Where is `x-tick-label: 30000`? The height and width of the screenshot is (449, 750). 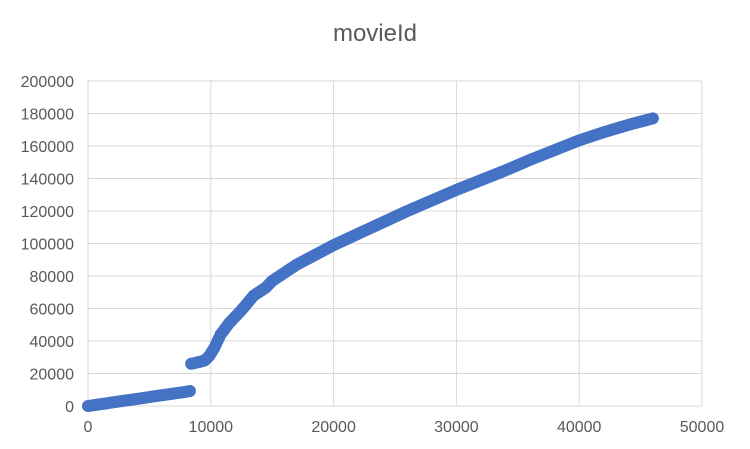 x-tick-label: 30000 is located at coordinates (456, 427).